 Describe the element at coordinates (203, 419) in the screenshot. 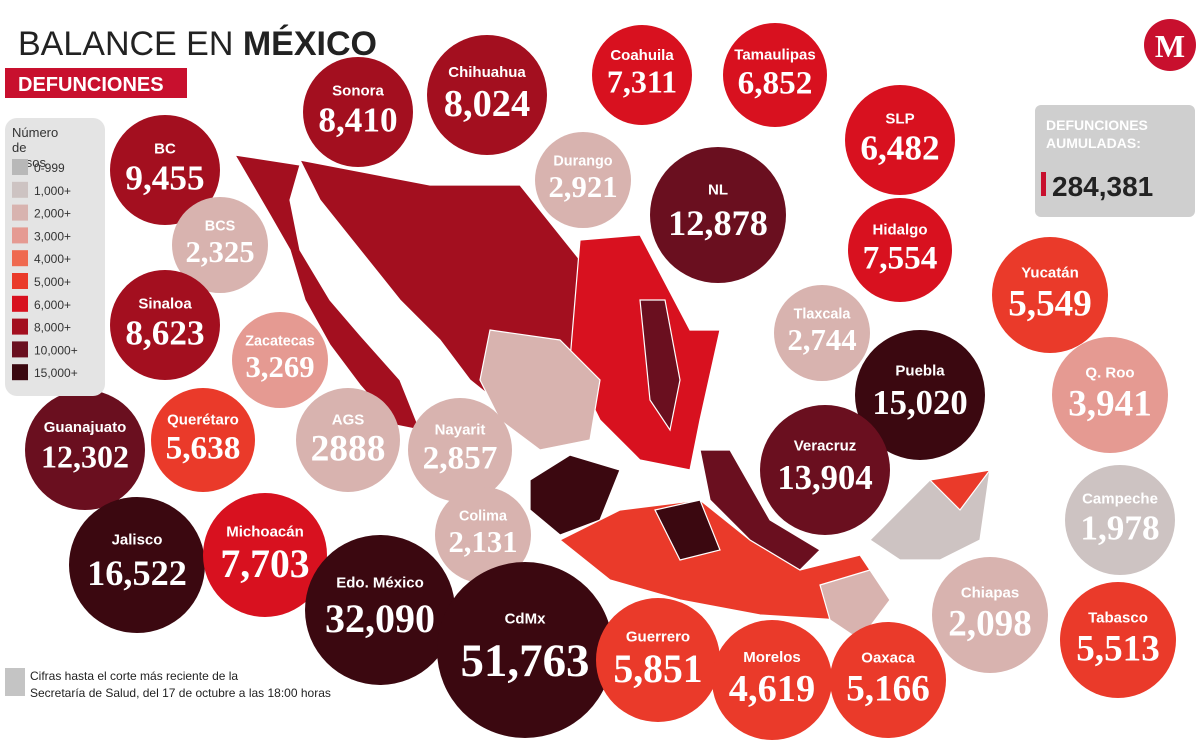

I see `state-name: Querétaro` at that location.